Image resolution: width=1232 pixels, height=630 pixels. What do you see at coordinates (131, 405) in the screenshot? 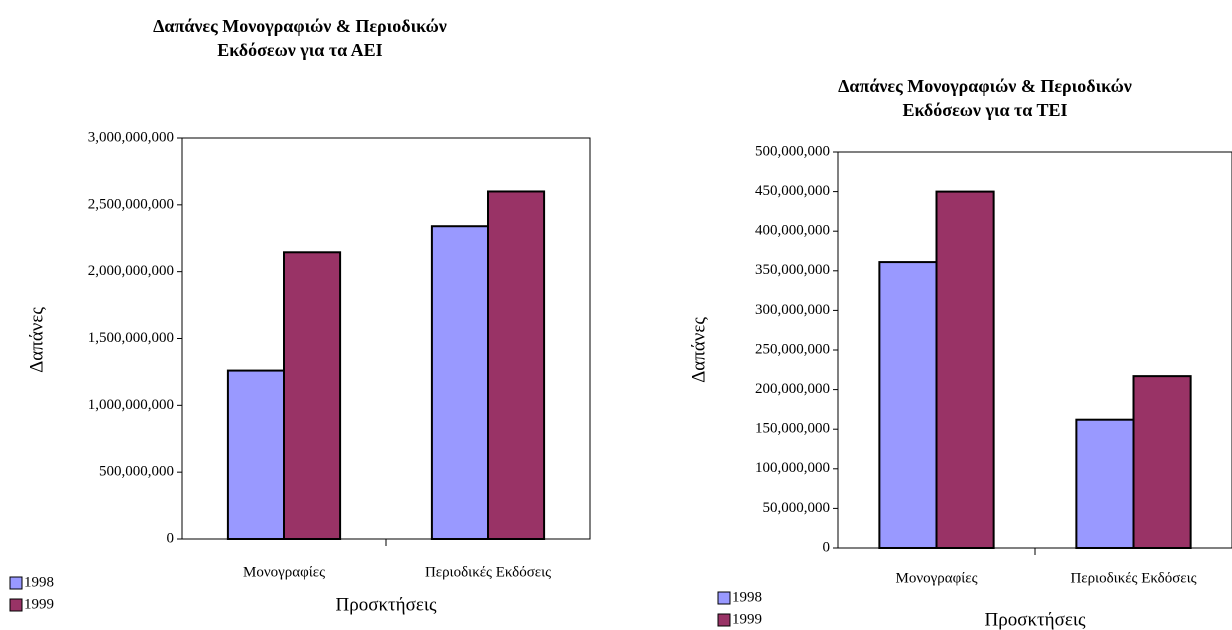
I see `y-tick-label: 1,000,000,000` at bounding box center [131, 405].